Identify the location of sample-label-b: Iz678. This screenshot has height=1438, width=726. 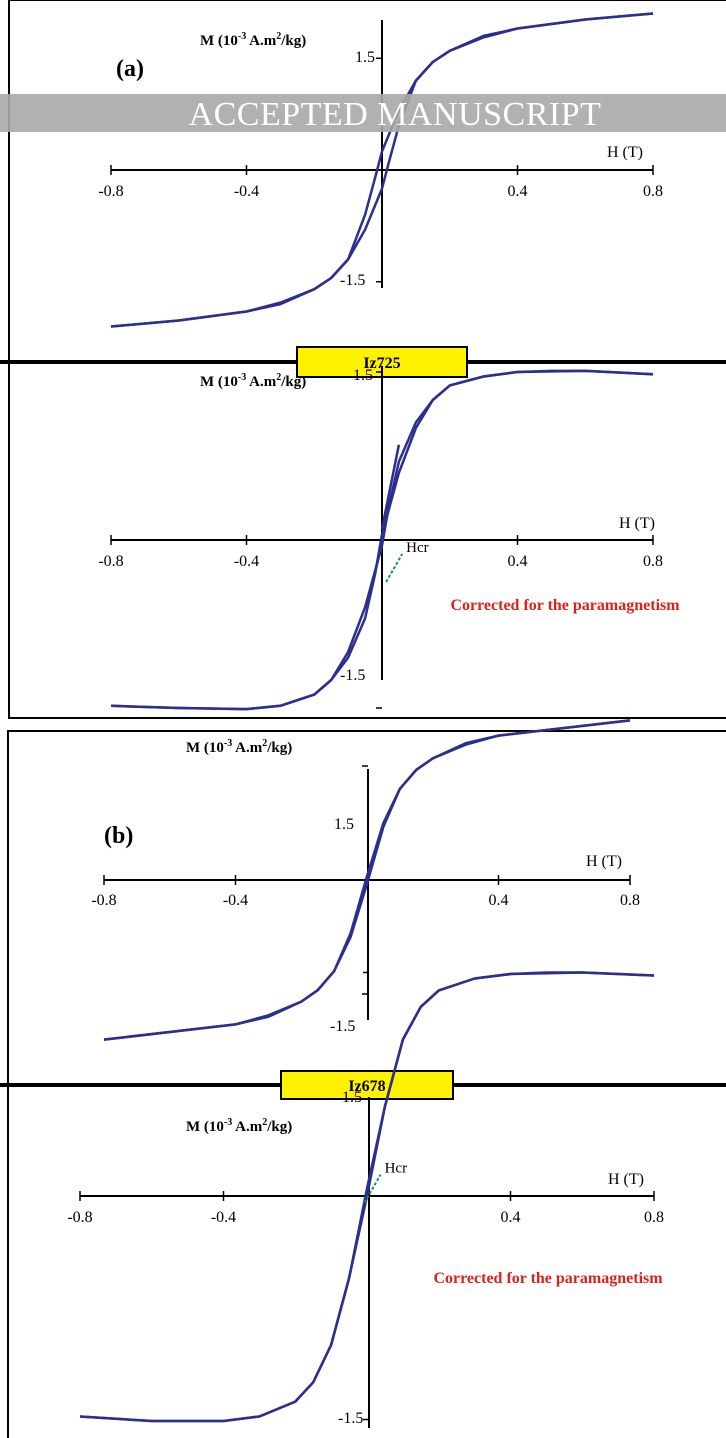
(367, 1085).